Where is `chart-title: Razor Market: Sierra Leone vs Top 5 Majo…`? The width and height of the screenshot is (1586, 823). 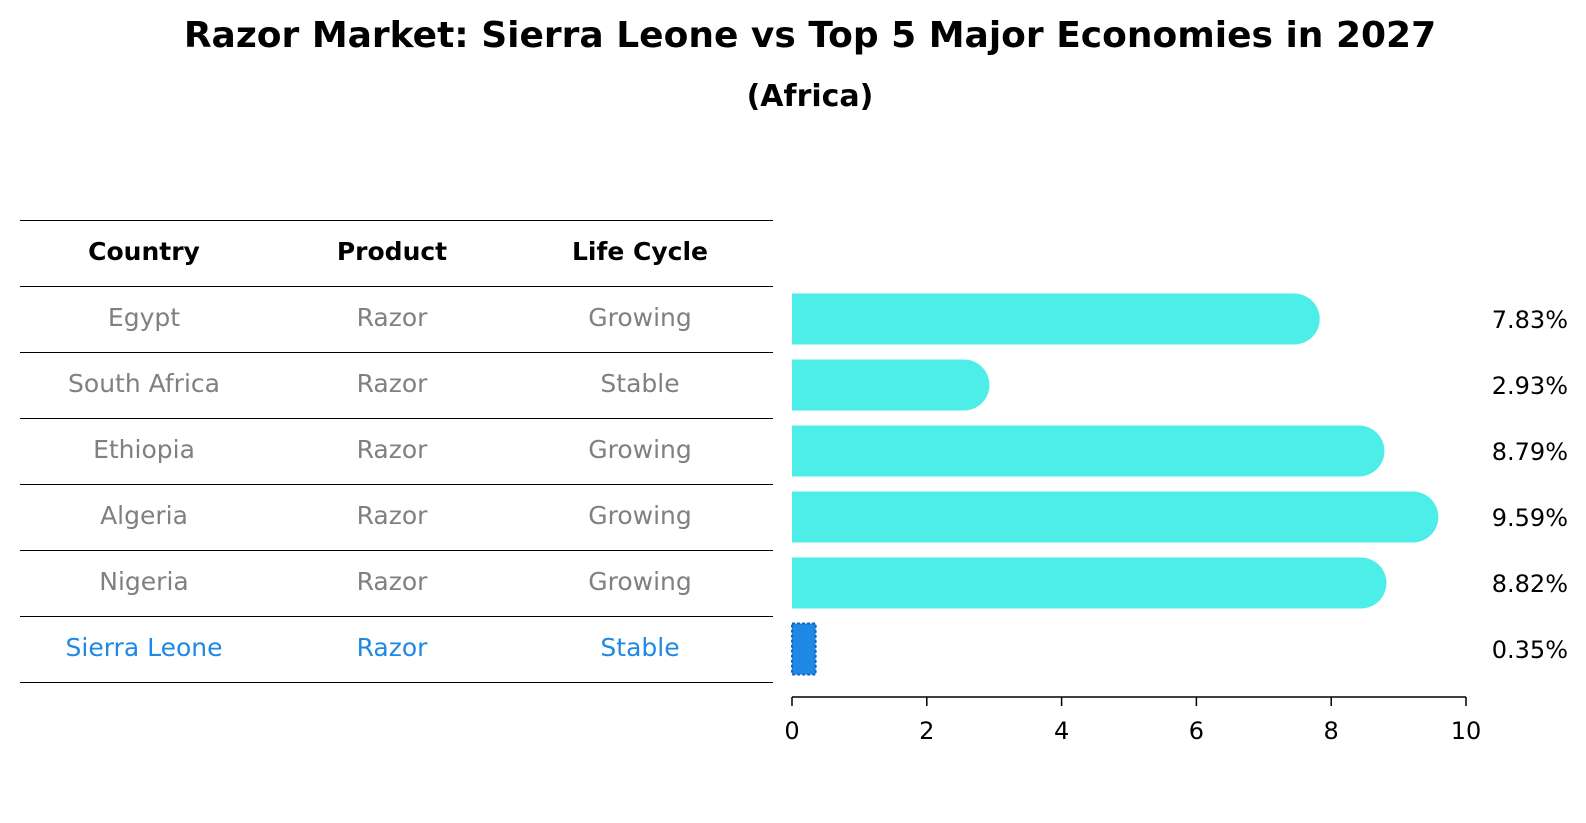
chart-title: Razor Market: Sierra Leone vs Top 5 Majo… is located at coordinates (810, 35).